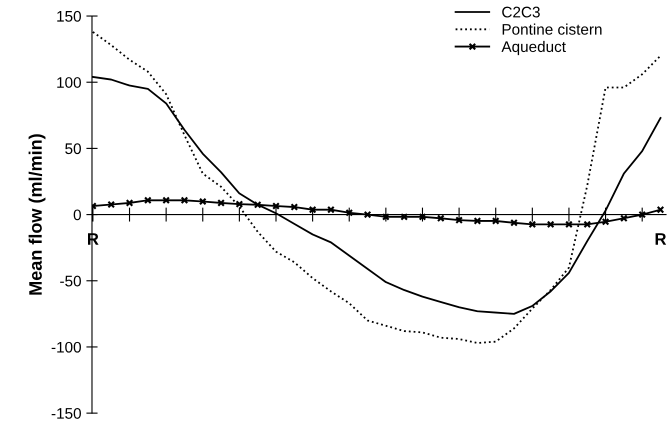  Describe the element at coordinates (73, 148) in the screenshot. I see `y-tick-label: 50` at that location.